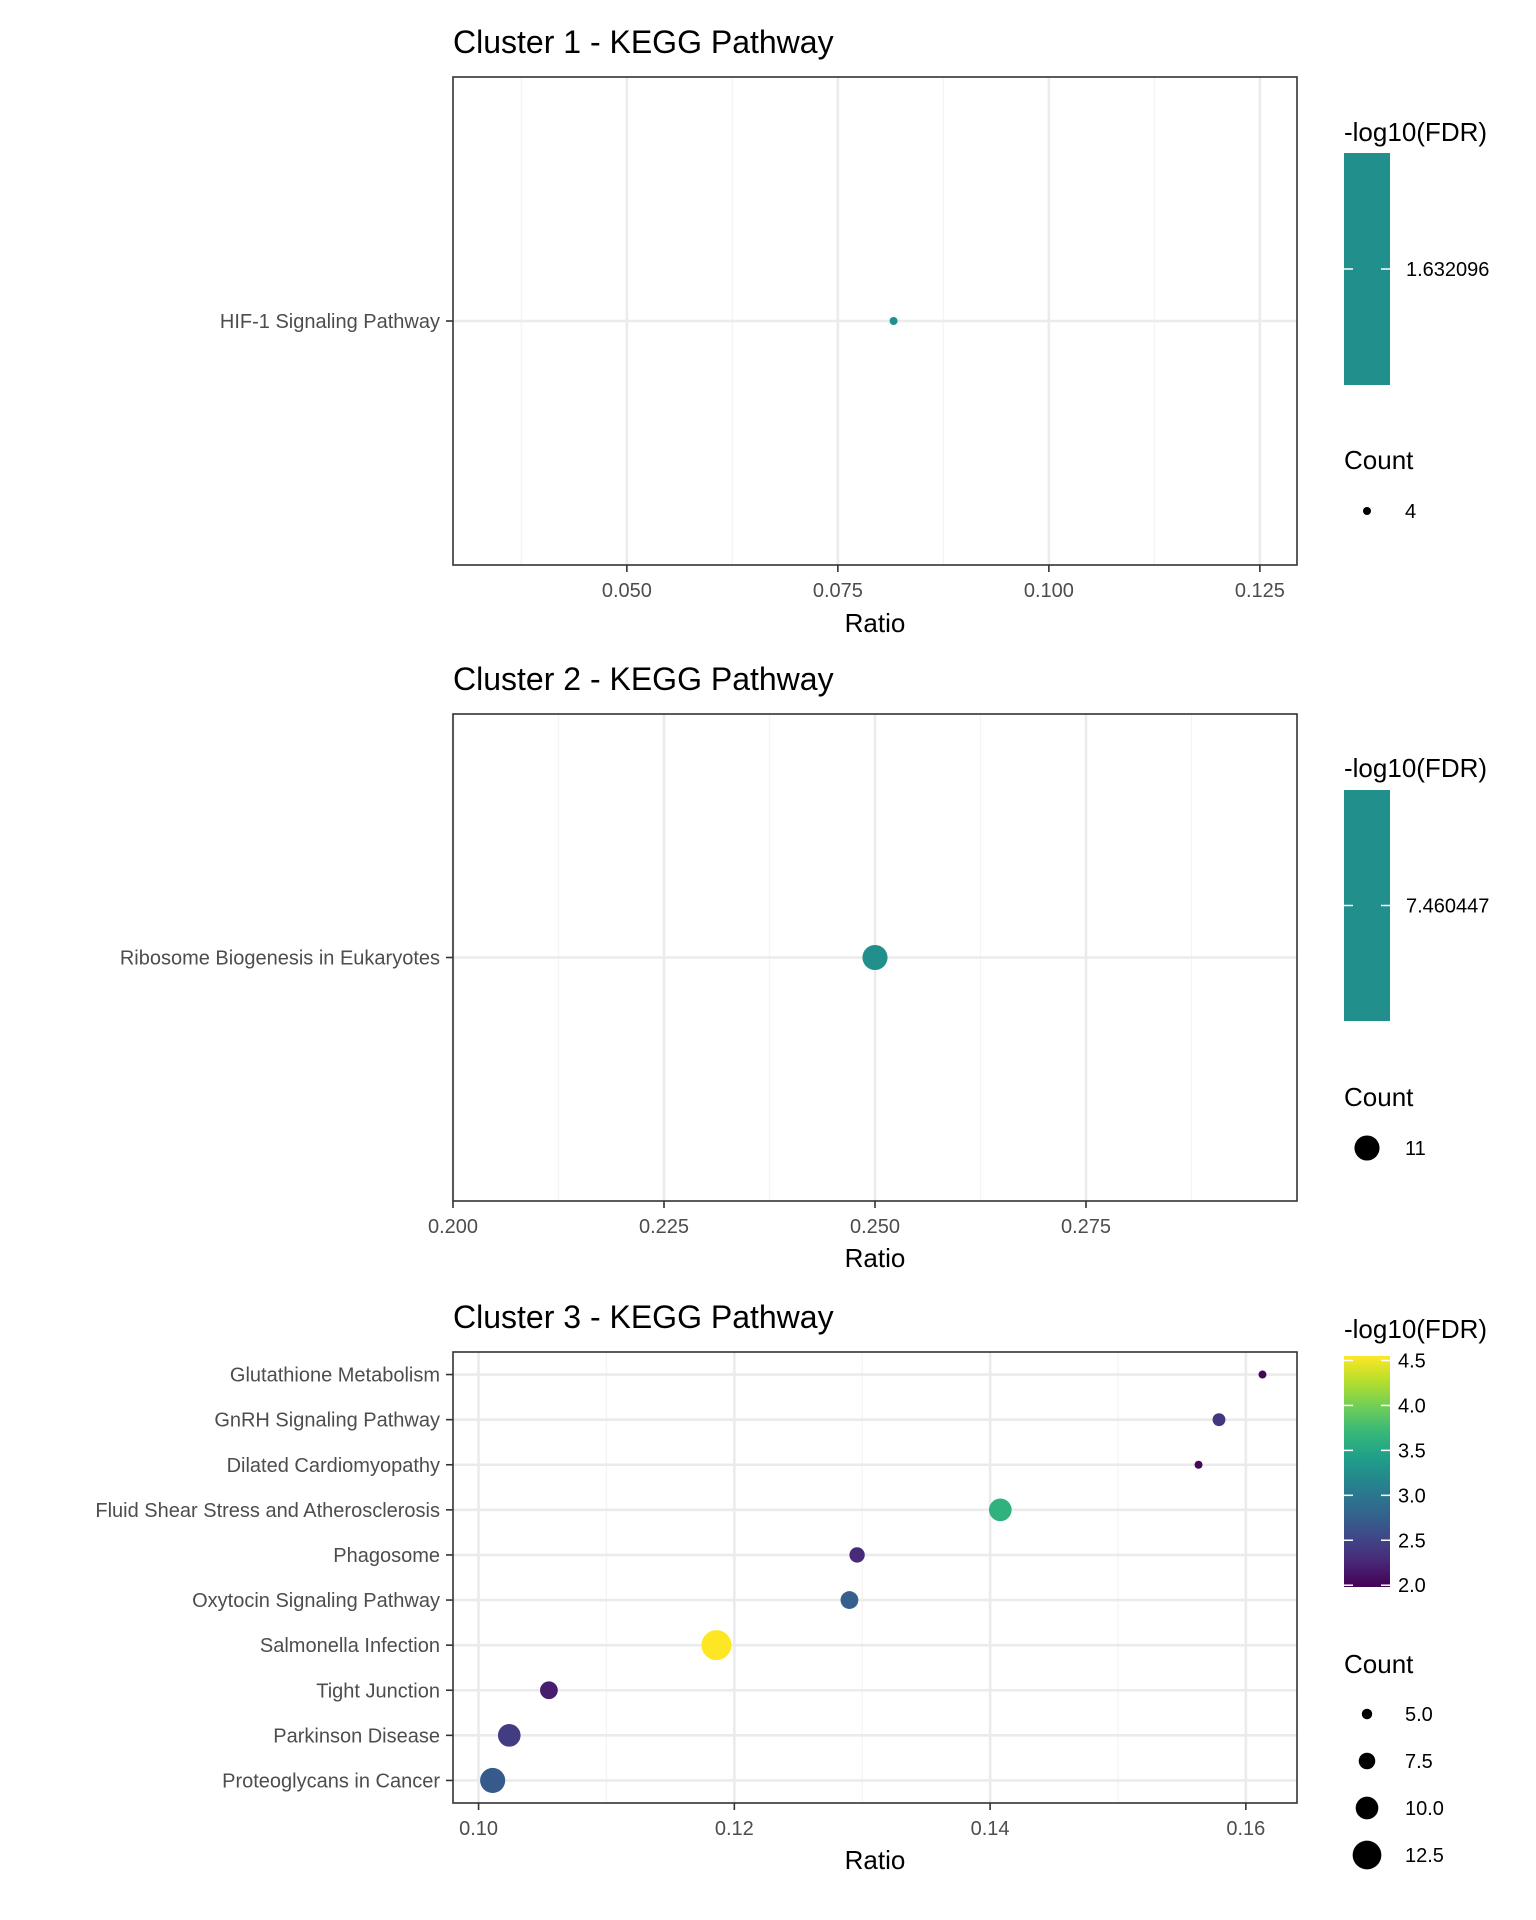 This screenshot has height=1920, width=1536. I want to click on y-tick-label: Parkinson Disease, so click(356, 1736).